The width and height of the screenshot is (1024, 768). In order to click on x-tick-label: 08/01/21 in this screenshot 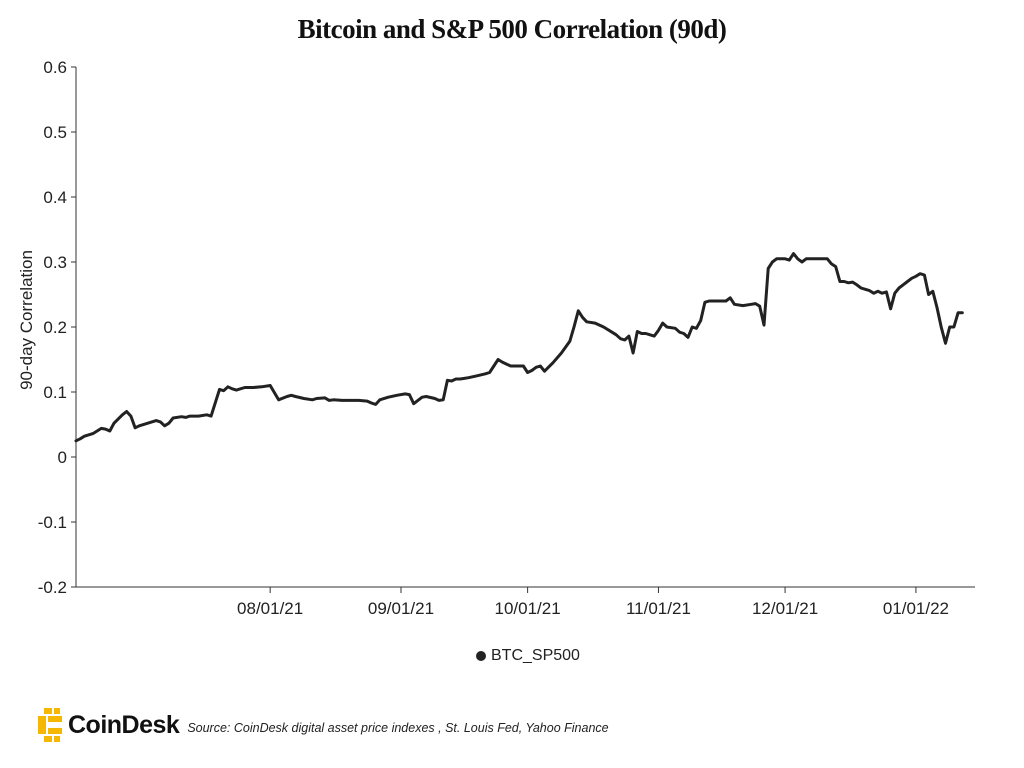, I will do `click(270, 608)`.